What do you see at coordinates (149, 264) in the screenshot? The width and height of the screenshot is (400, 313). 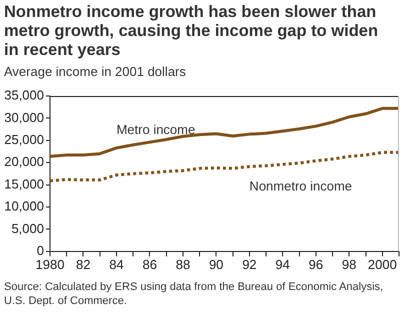 I see `x-tick-label: 86` at bounding box center [149, 264].